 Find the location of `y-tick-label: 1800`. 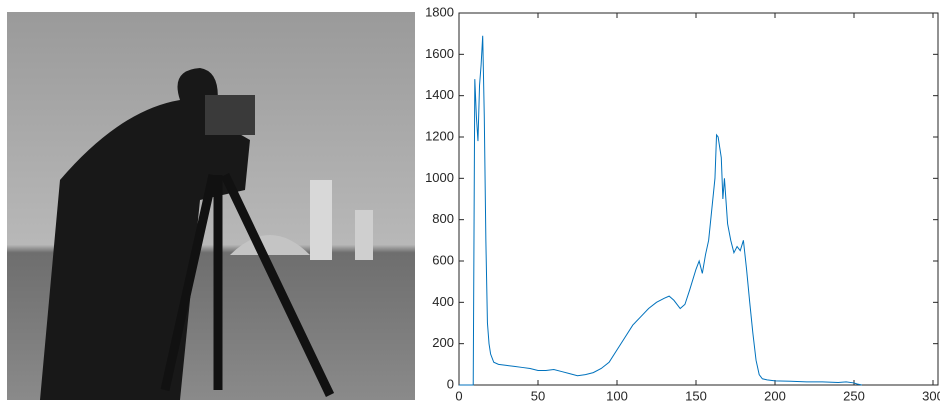

y-tick-label: 1800 is located at coordinates (439, 11).